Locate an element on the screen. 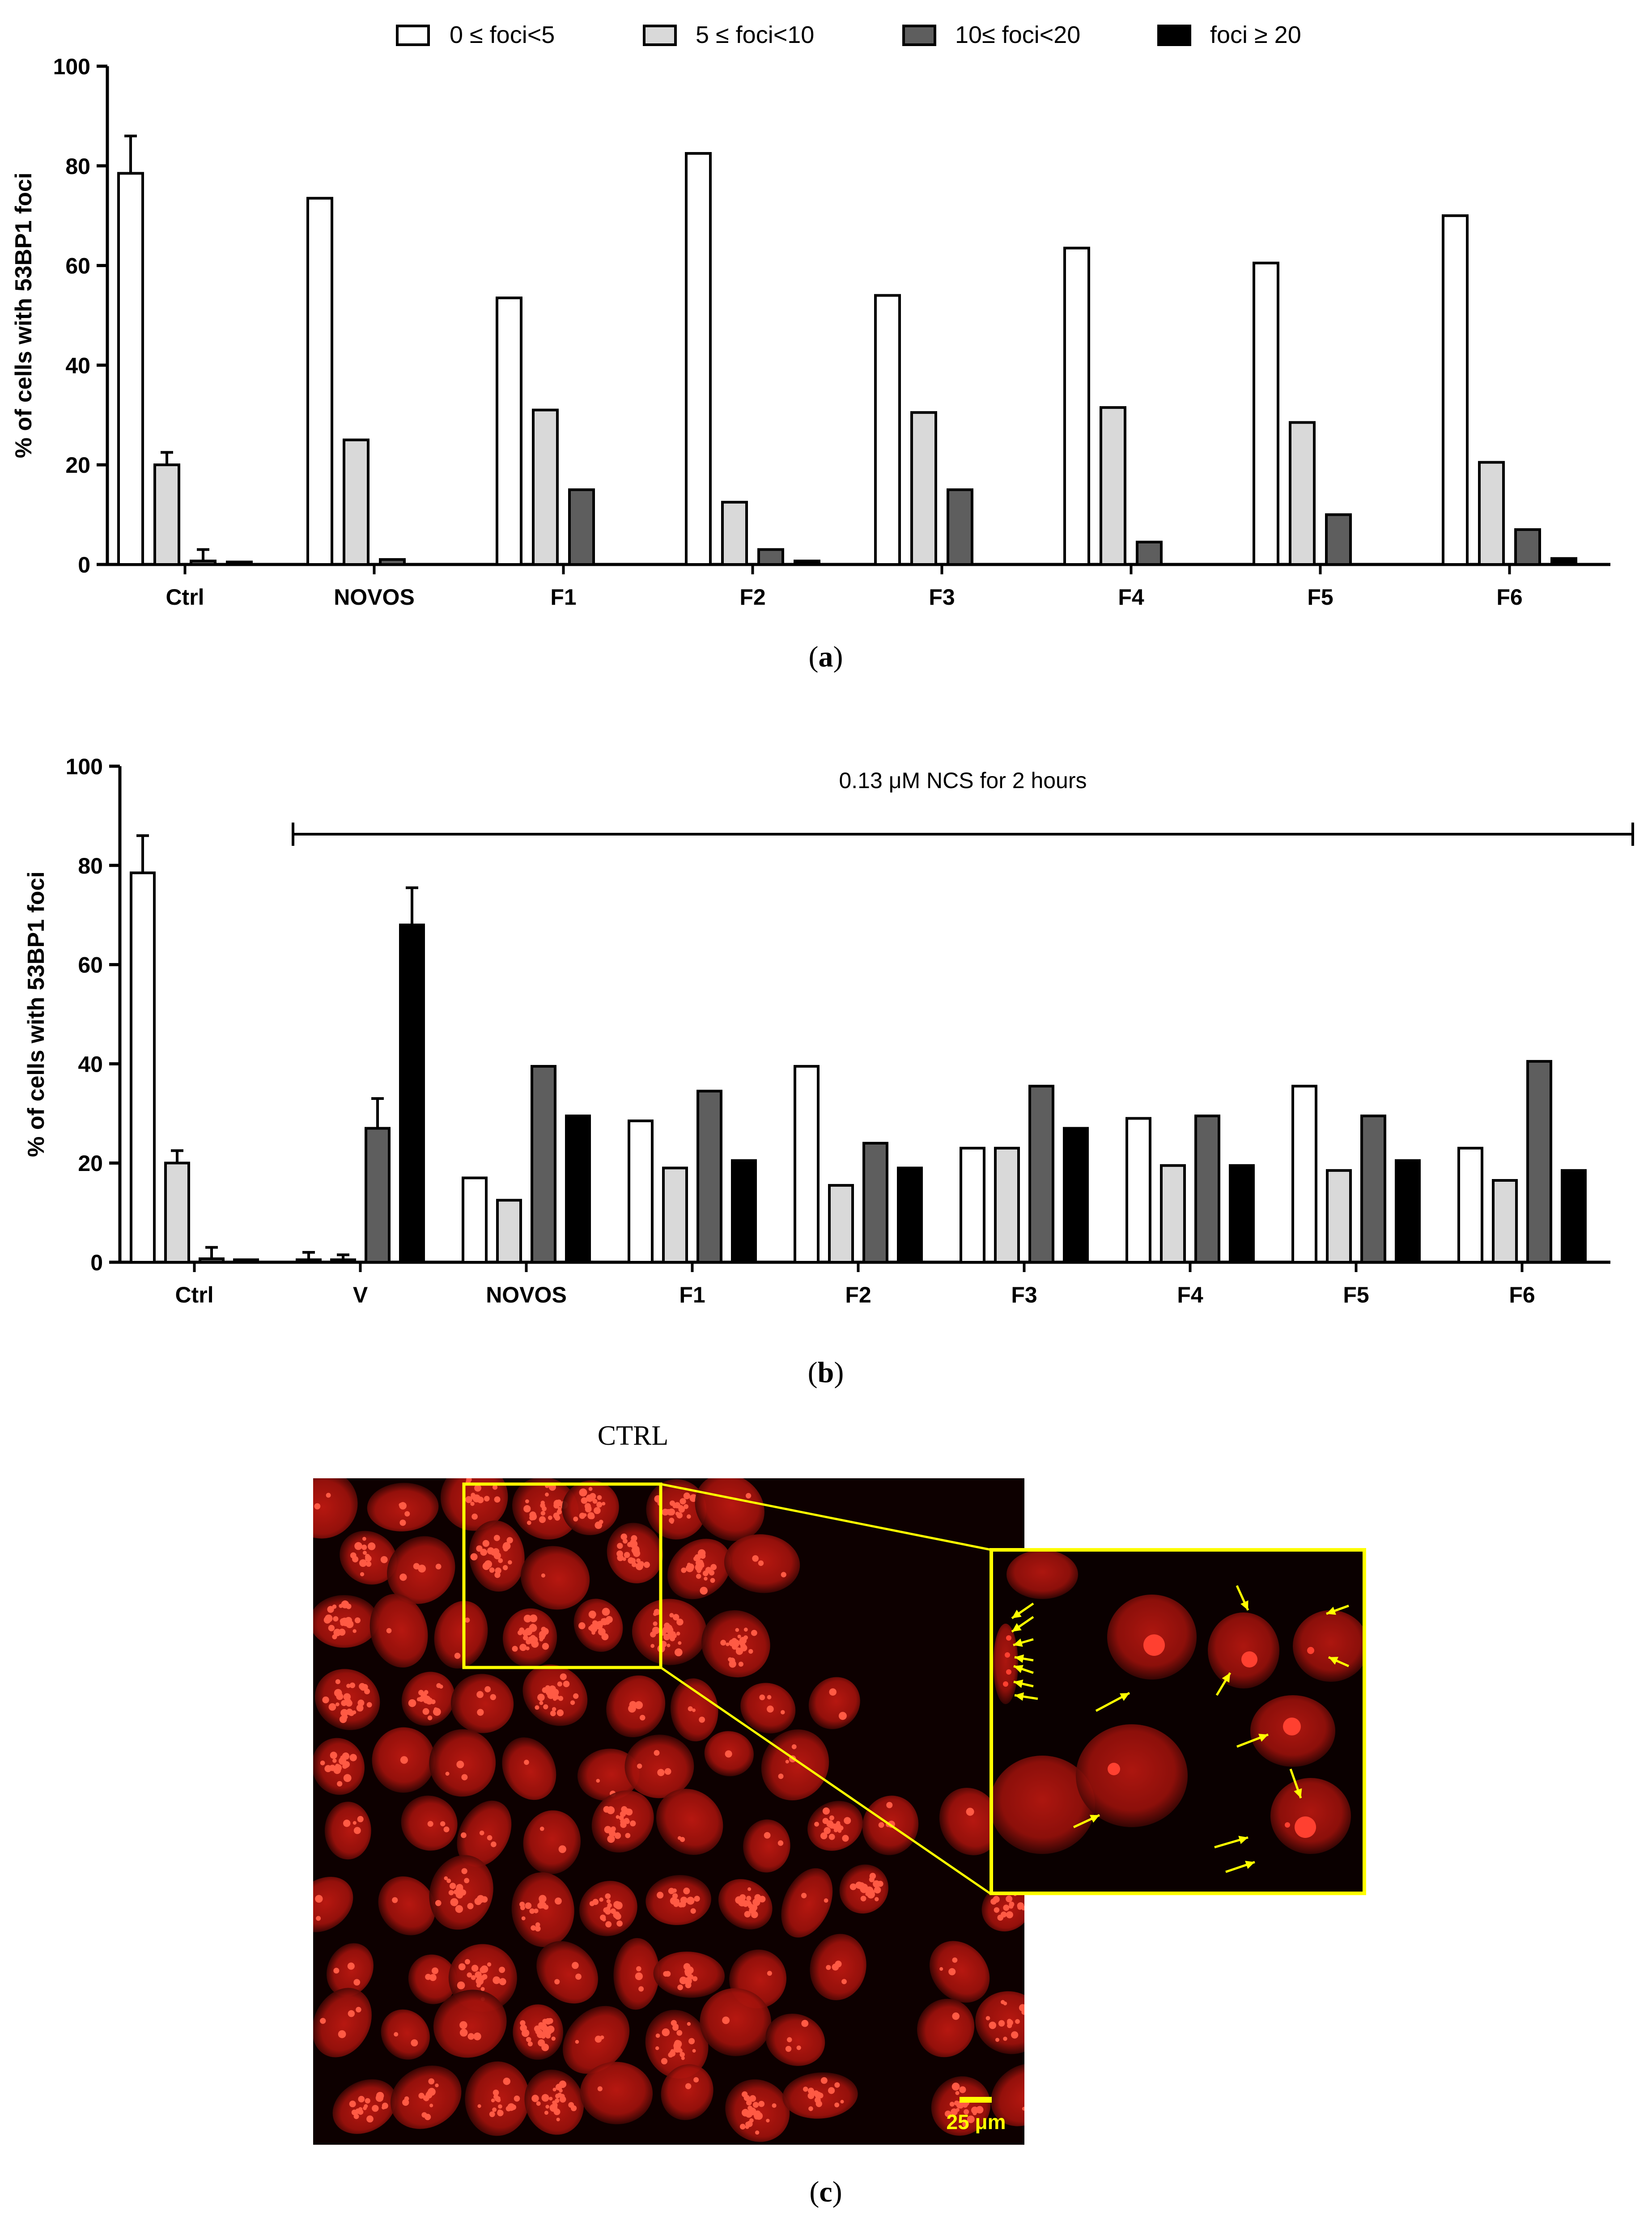 The image size is (1652, 2223). chart-a-bar-f4-s1 is located at coordinates (1113, 486).